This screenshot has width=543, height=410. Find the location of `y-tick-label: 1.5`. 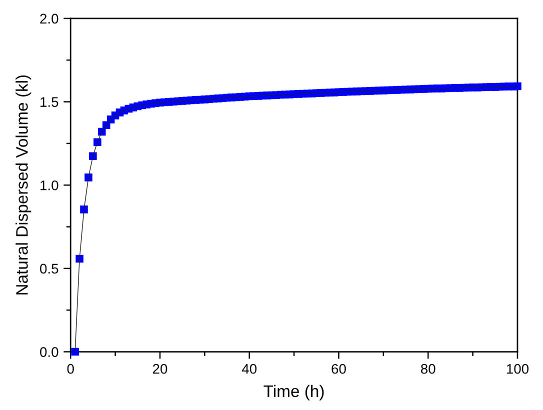

y-tick-label: 1.5 is located at coordinates (49, 102).